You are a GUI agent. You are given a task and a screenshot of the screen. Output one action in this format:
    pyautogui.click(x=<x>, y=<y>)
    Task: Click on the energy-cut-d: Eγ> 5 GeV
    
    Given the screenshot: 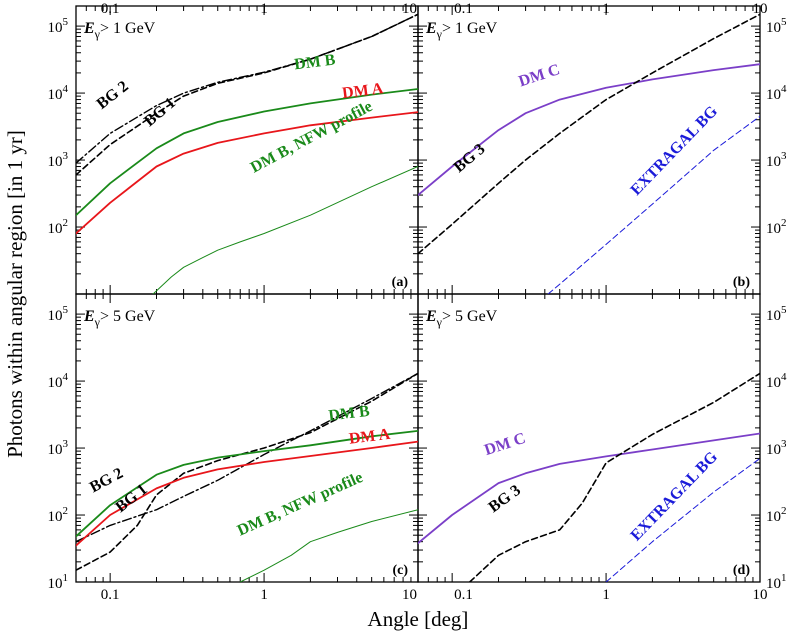 What is the action you would take?
    pyautogui.click(x=461, y=318)
    